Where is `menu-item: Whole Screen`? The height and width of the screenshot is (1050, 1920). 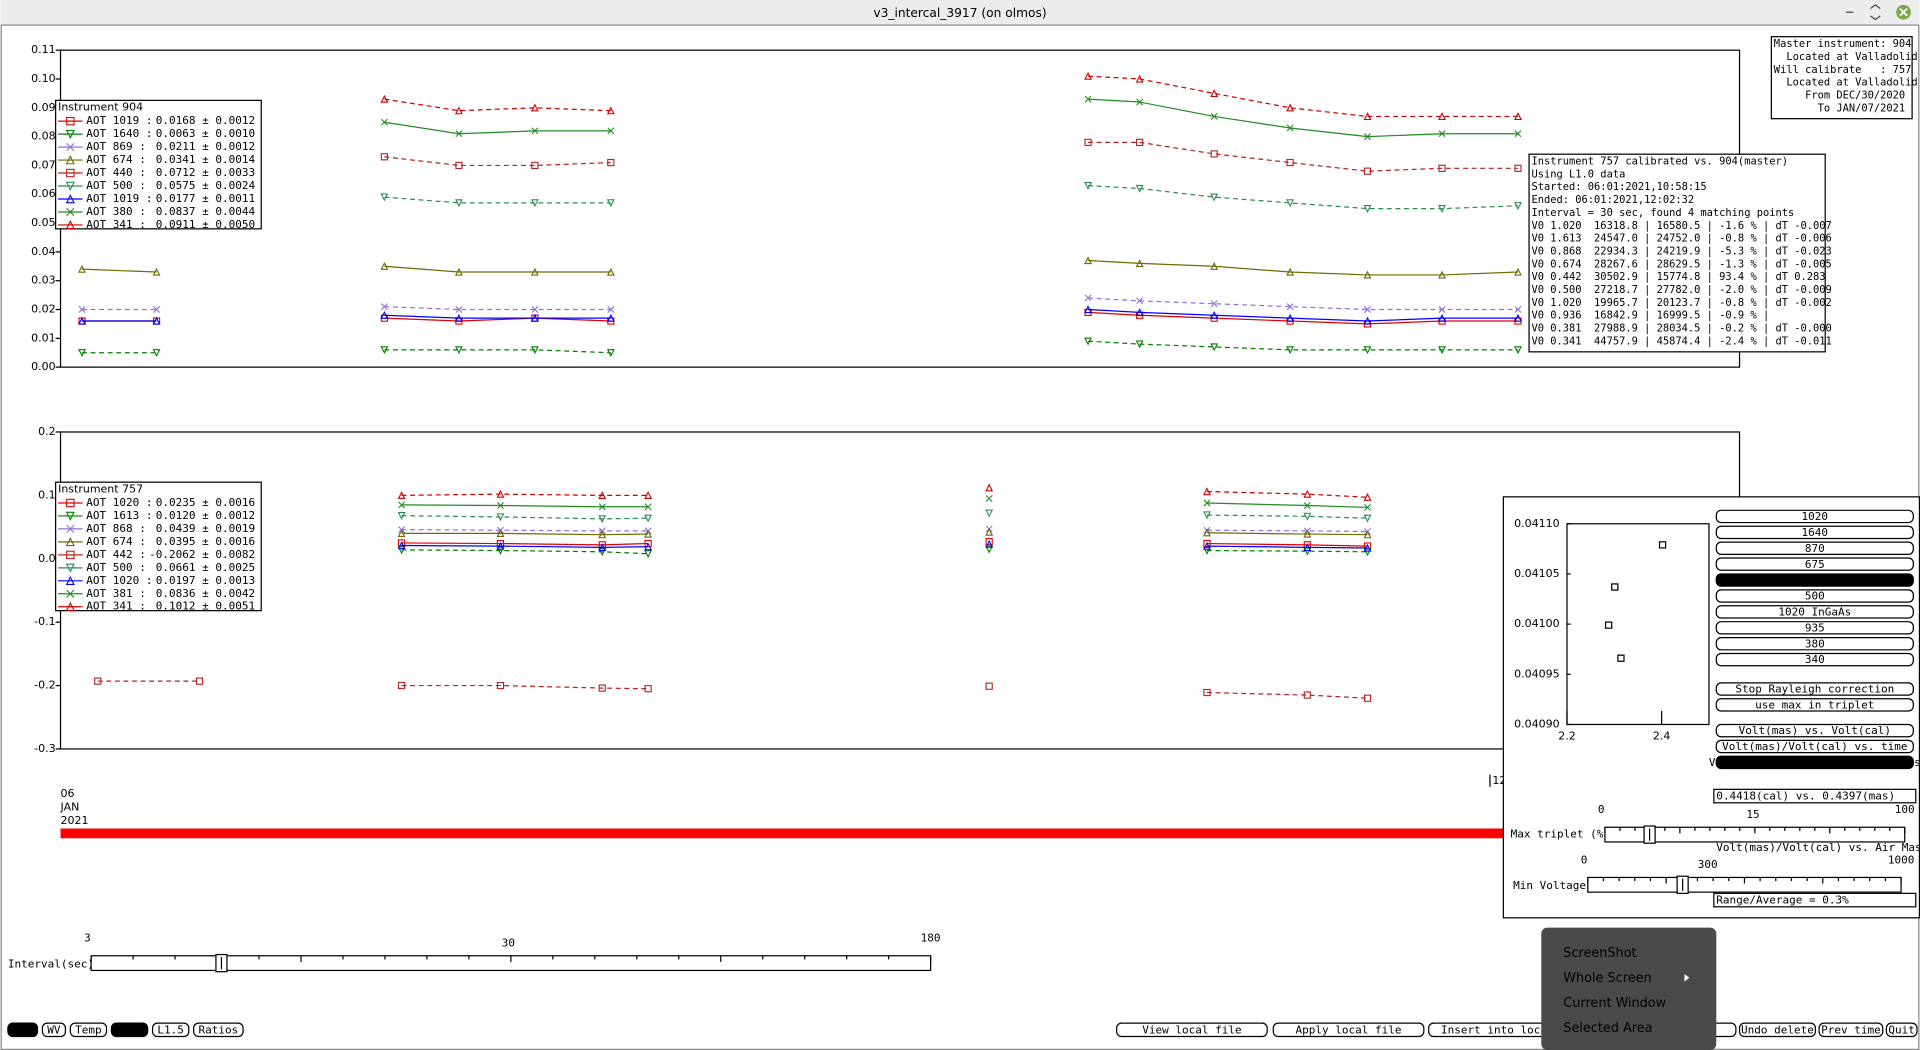 menu-item: Whole Screen is located at coordinates (1607, 978).